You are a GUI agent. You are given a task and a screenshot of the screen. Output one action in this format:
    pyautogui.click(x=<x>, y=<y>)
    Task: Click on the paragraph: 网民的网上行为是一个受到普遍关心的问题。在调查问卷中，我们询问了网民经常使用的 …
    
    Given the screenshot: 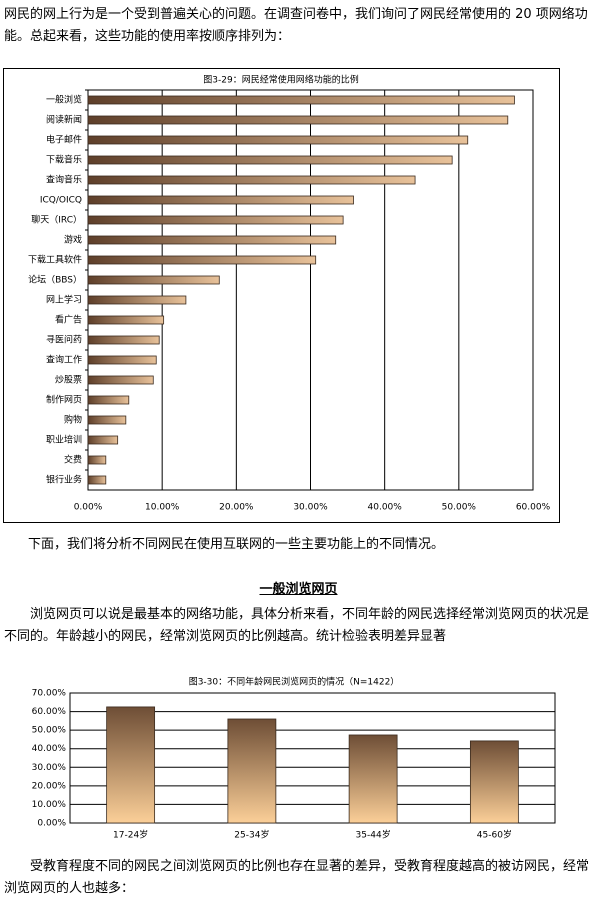 What is the action you would take?
    pyautogui.click(x=296, y=25)
    